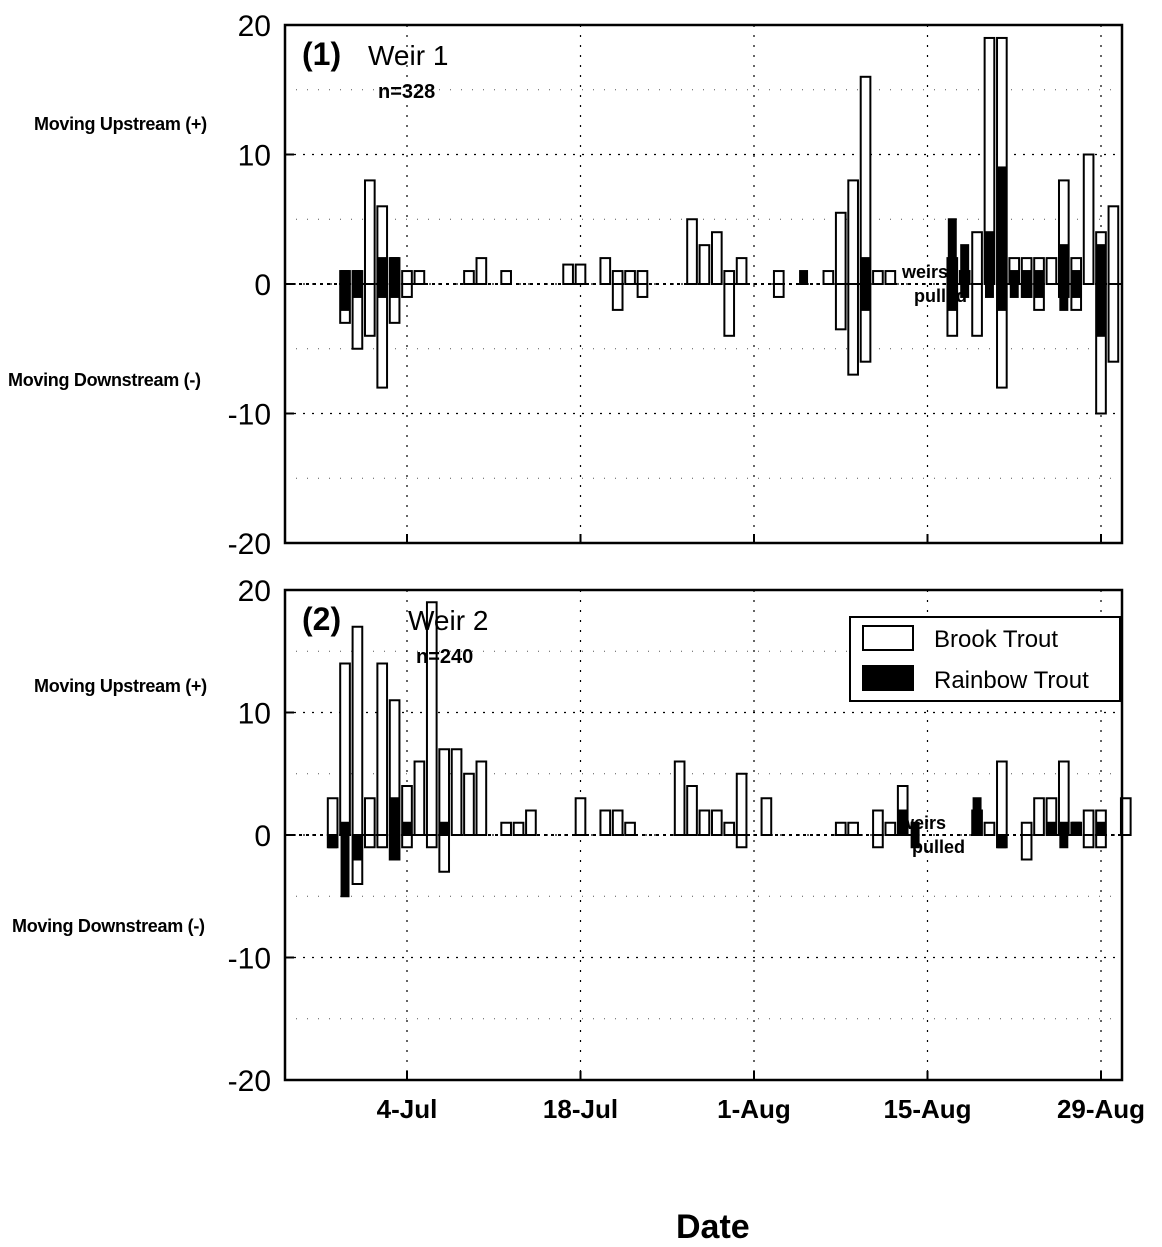  I want to click on panel2-sample-size: n=240, so click(444, 657).